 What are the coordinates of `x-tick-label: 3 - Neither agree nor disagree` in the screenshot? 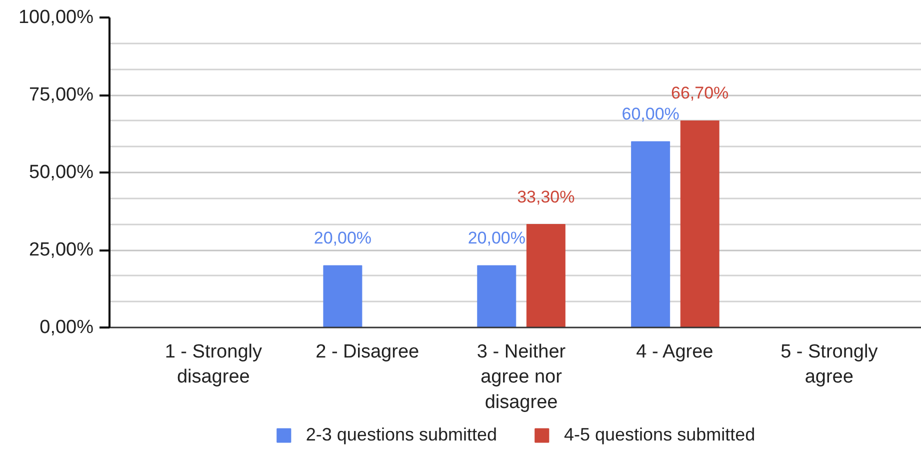 It's located at (521, 377).